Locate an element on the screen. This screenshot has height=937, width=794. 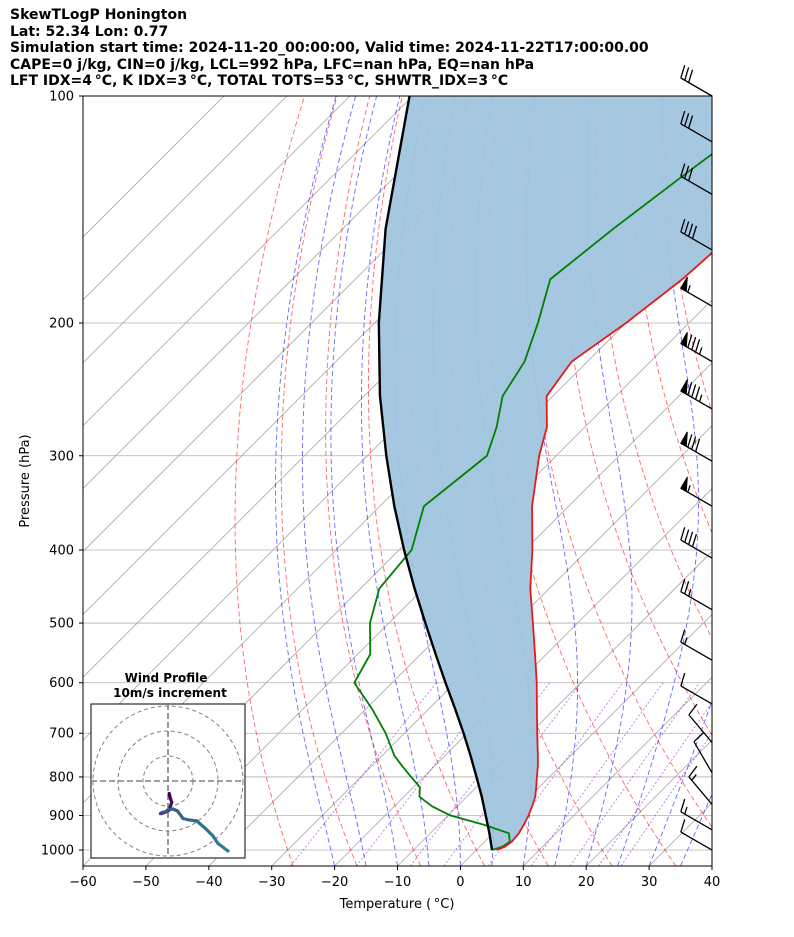
station-location: Lat: 52.34 Lon: 0.77 is located at coordinates (89, 31).